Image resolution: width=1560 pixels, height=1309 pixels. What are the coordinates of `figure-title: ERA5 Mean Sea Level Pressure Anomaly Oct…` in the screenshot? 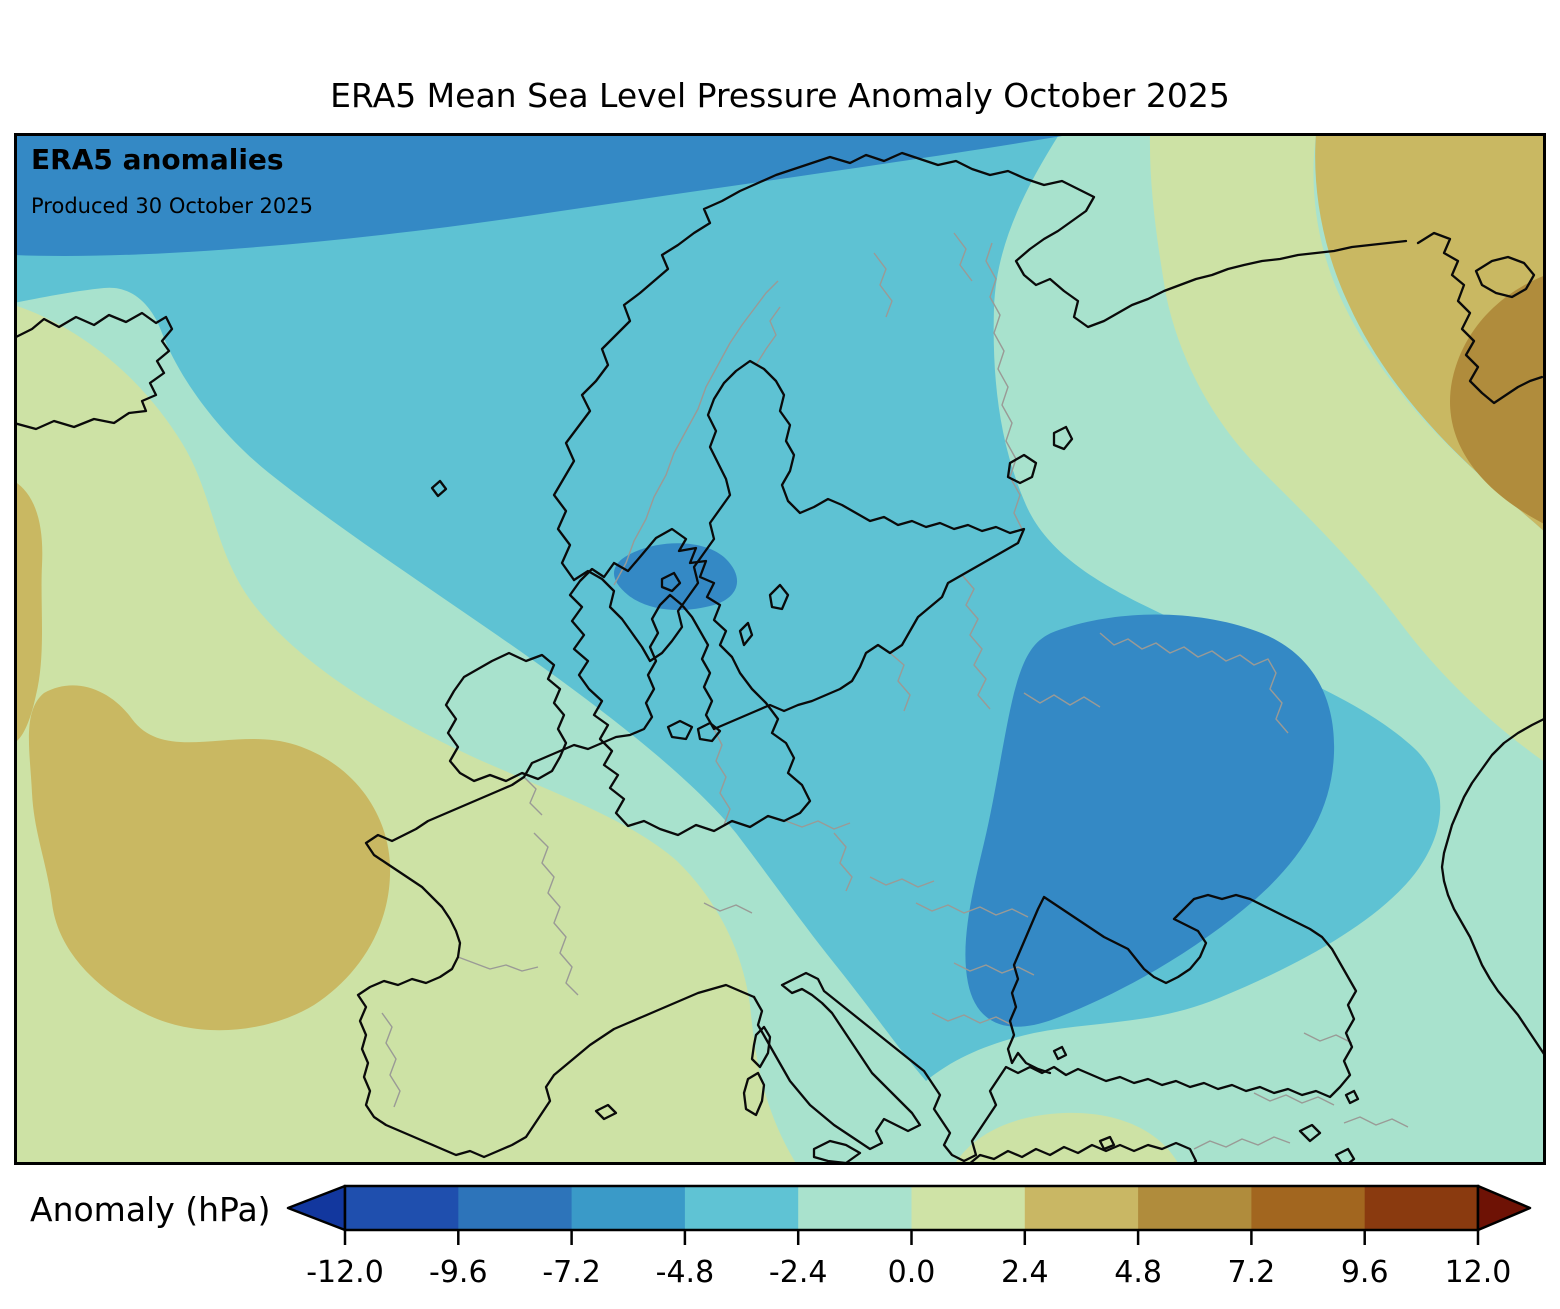 It's located at (780, 95).